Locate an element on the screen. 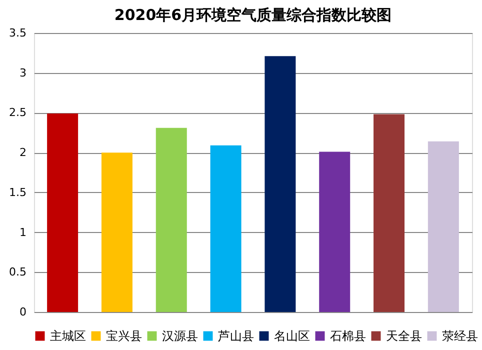  legend-label: 宝兴县 is located at coordinates (124, 336).